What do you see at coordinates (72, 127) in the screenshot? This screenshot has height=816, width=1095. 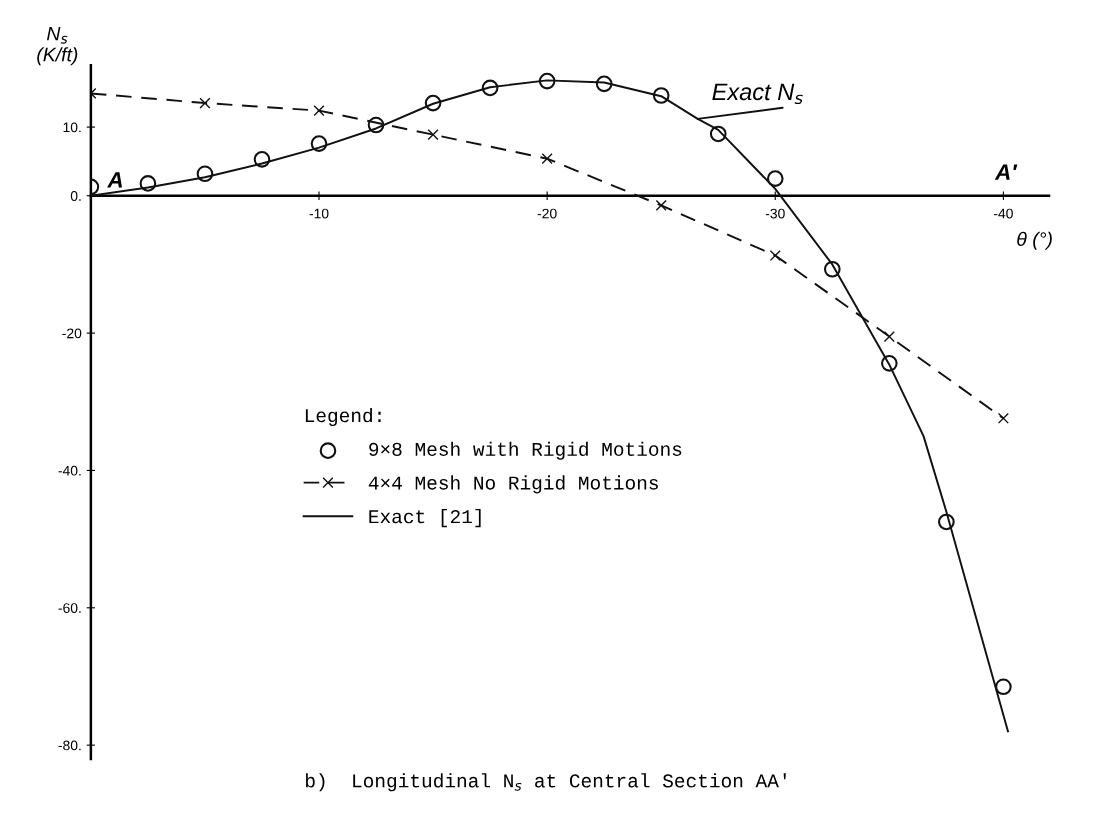 I see `y-tick-label: 10.` at bounding box center [72, 127].